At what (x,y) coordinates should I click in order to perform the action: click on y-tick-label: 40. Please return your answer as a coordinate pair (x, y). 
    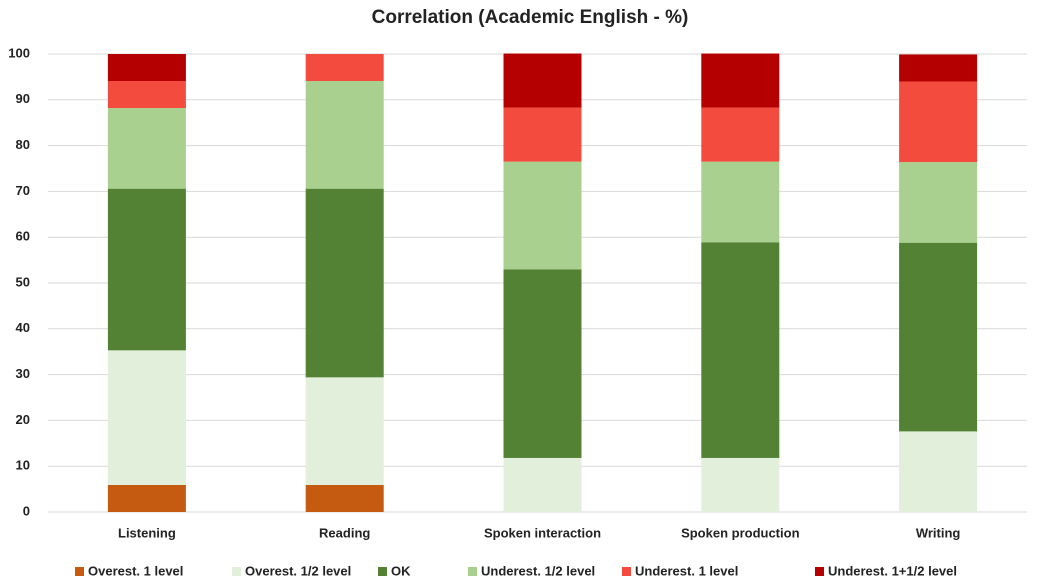
    Looking at the image, I should click on (23, 327).